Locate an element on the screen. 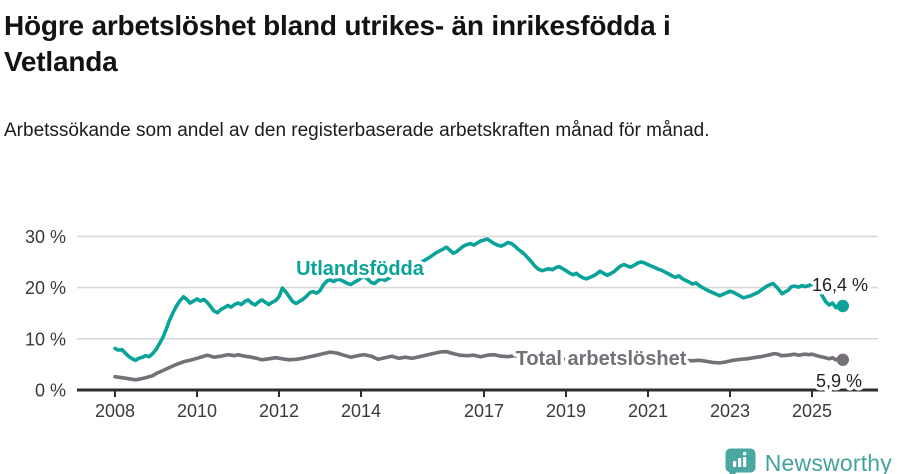  x-axis-tick-label: 2019 is located at coordinates (566, 411).